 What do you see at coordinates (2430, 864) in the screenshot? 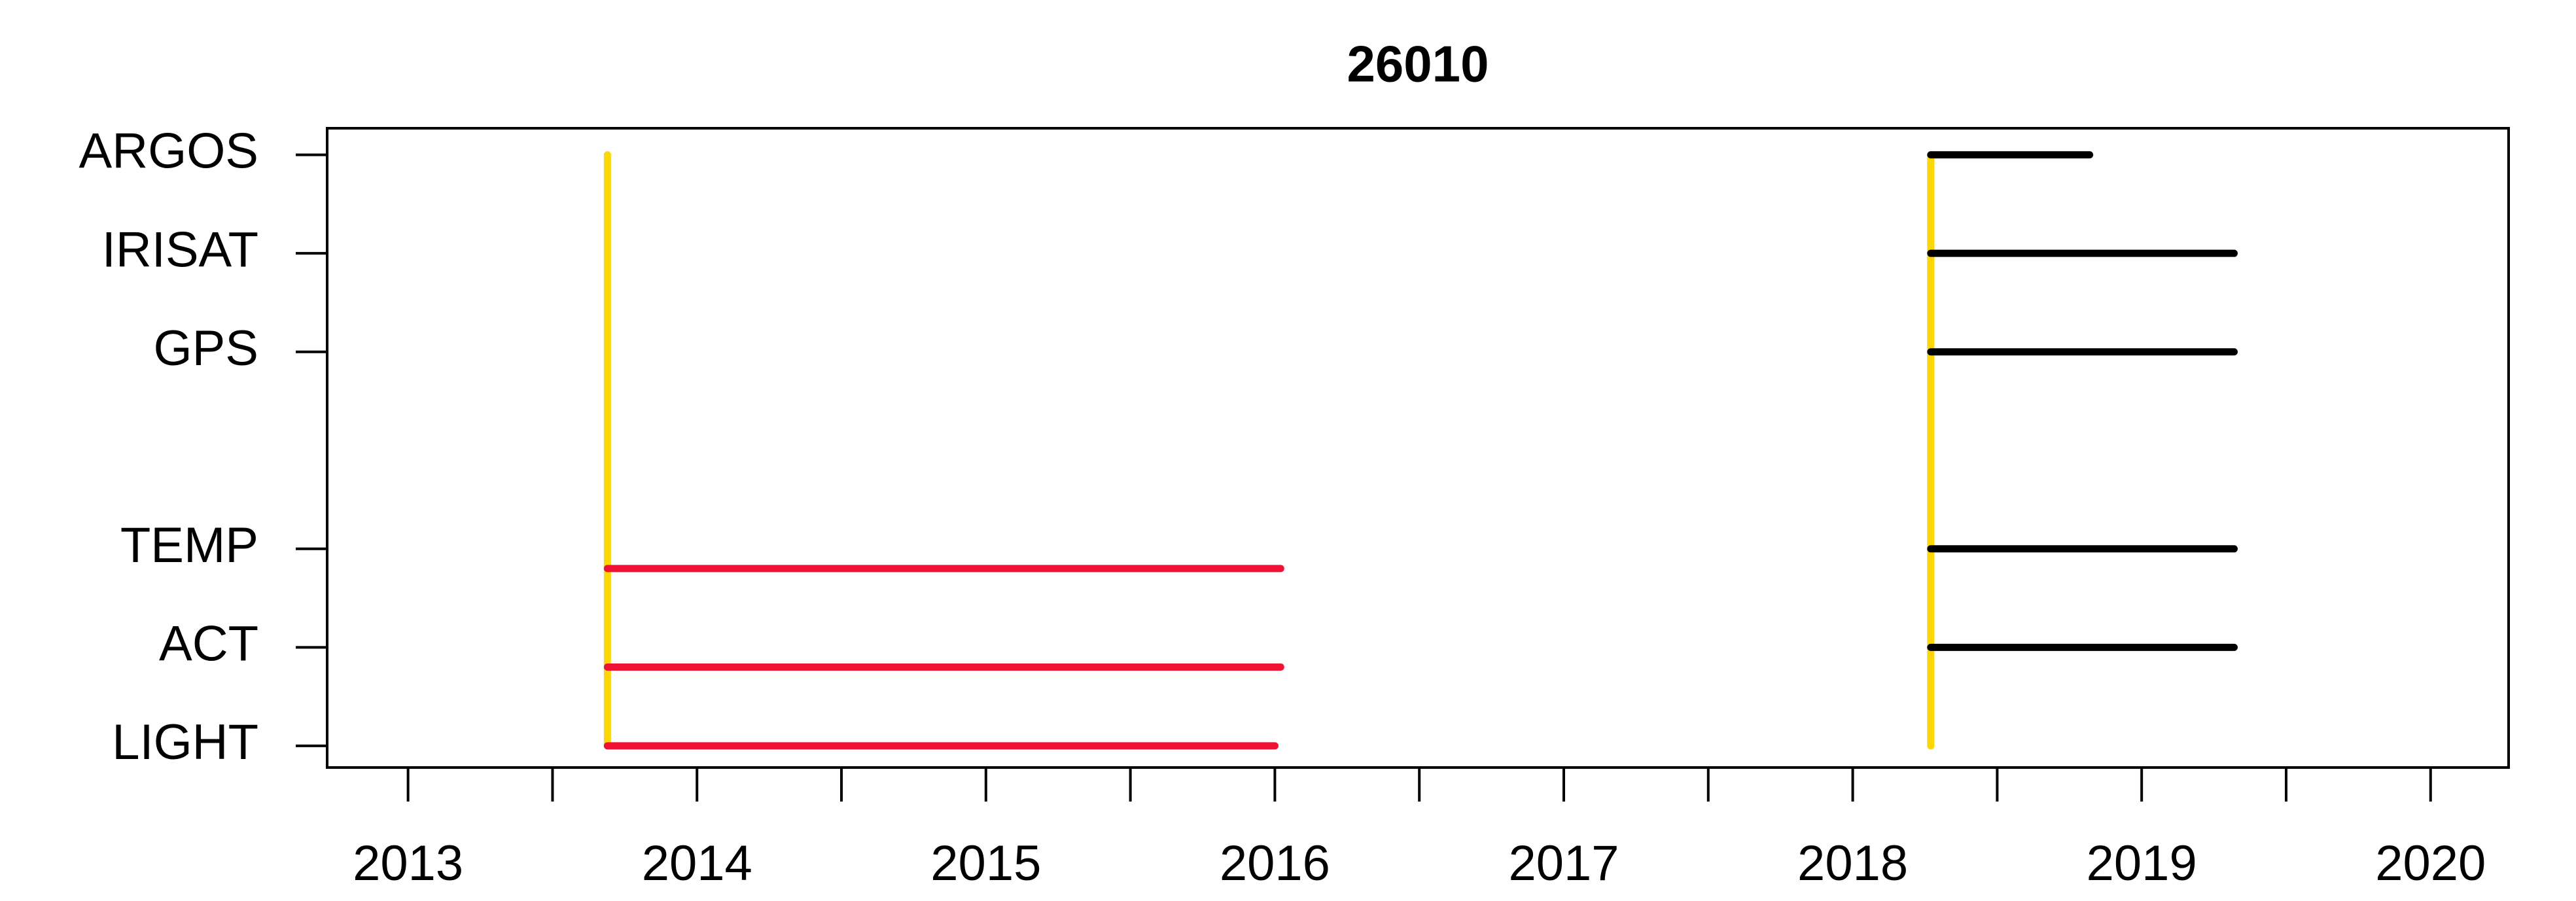
I see `x-tick-label: 2020` at bounding box center [2430, 864].